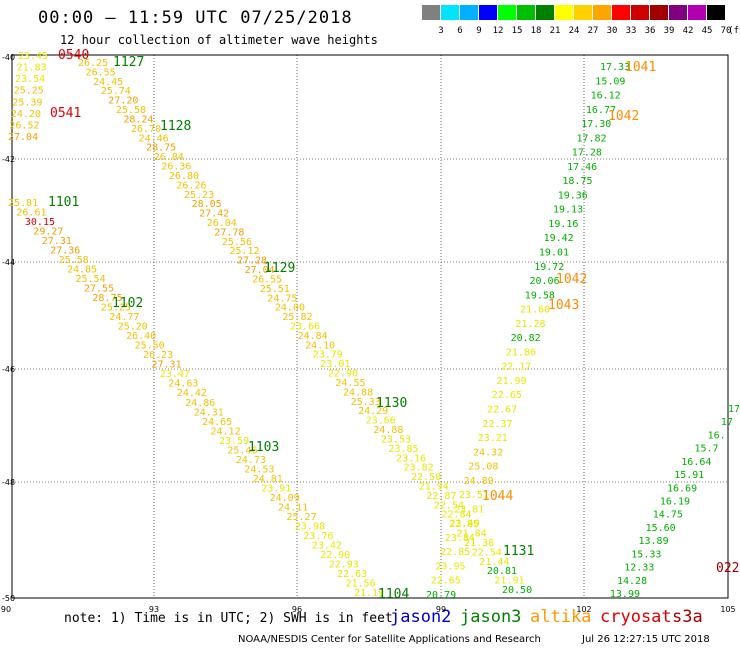 The width and height of the screenshot is (740, 650). I want to click on swh-value-label: 28.05, so click(207, 204).